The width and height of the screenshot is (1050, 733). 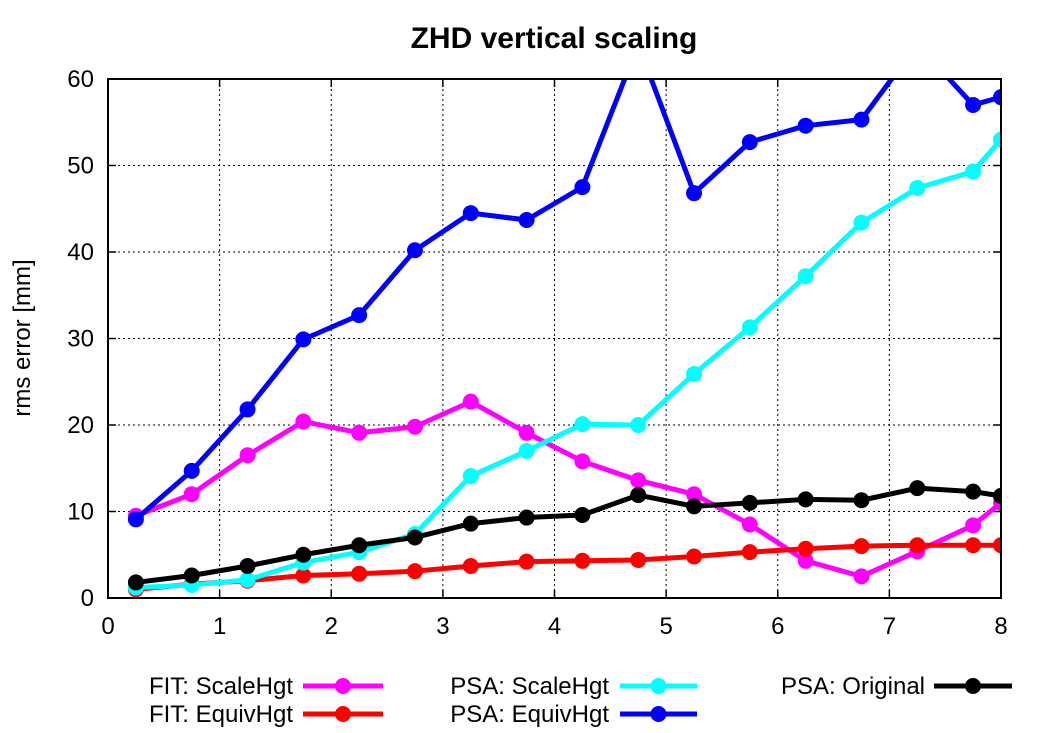 I want to click on y-tick-label: 50, so click(x=80, y=166).